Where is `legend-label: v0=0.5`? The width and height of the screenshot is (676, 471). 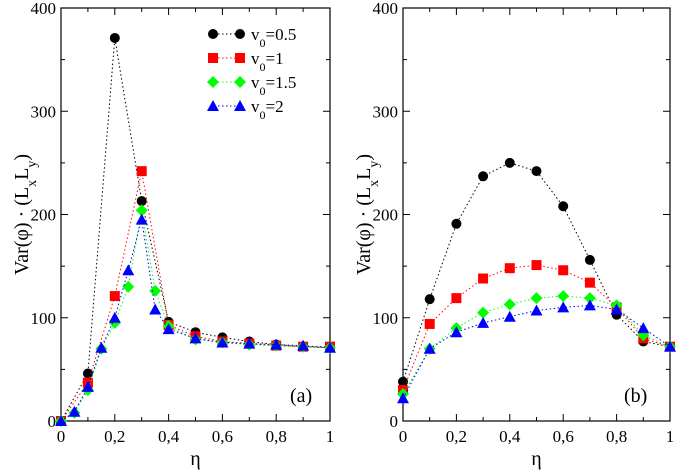
legend-label: v0=0.5 is located at coordinates (273, 37).